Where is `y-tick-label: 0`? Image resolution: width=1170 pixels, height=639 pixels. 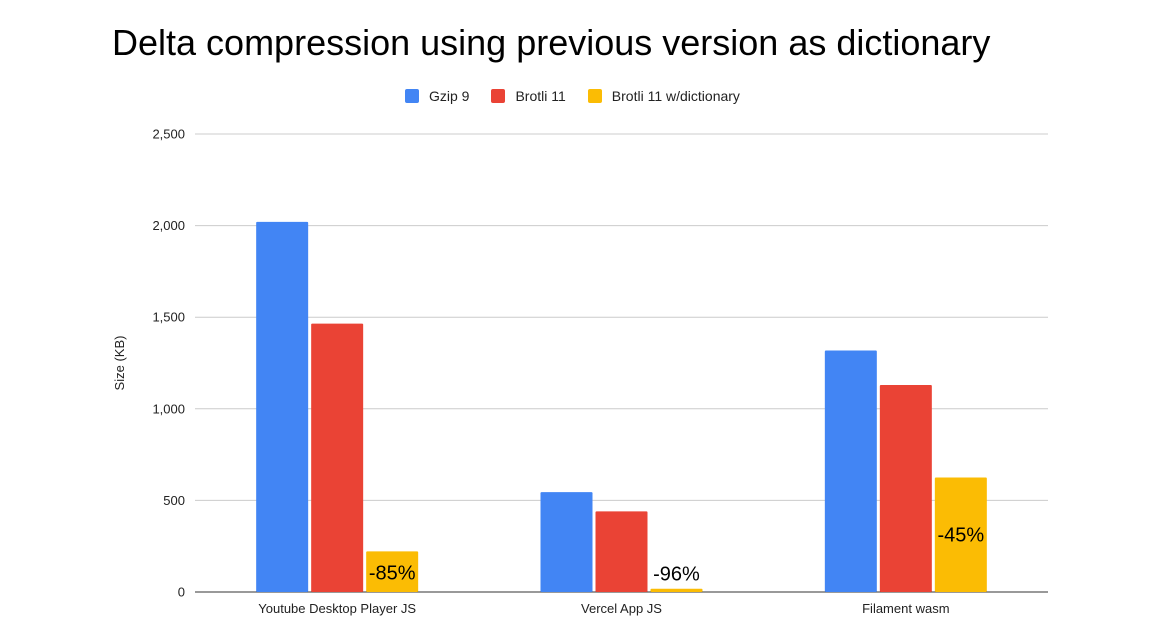 y-tick-label: 0 is located at coordinates (181, 592).